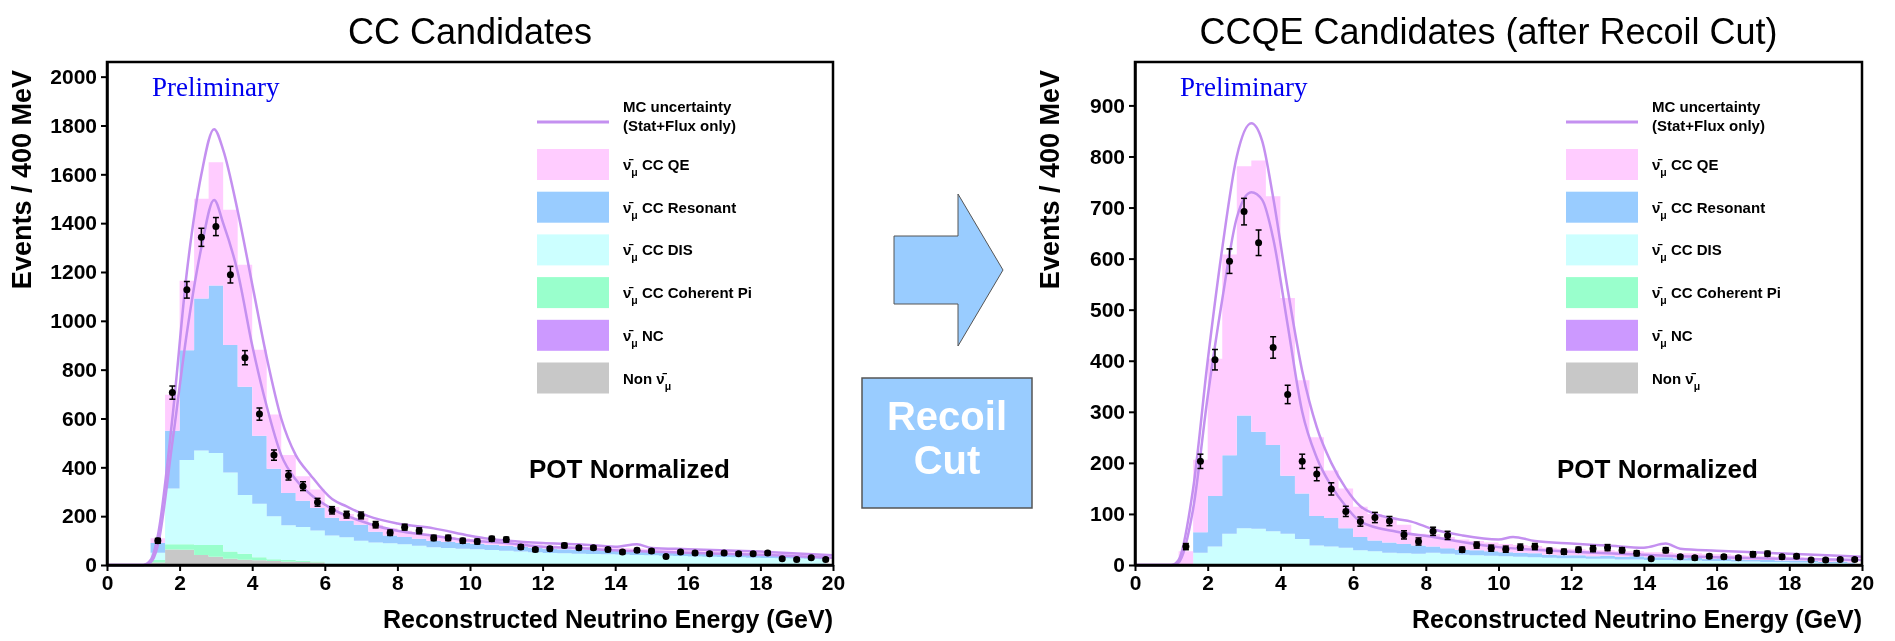  What do you see at coordinates (73, 125) in the screenshot?
I see `y-tick-label: 1800` at bounding box center [73, 125].